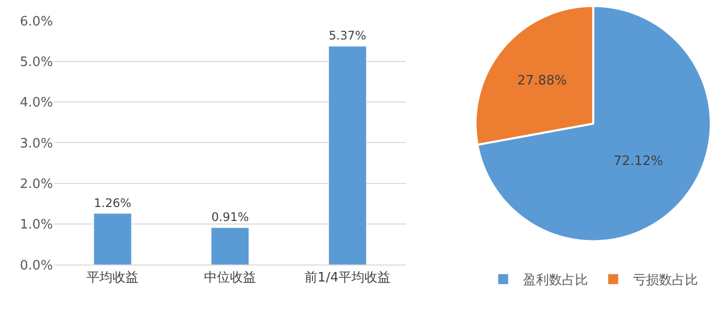 This screenshot has height=309, width=719. I want to click on y-tick-label: 0.0%, so click(36, 266).